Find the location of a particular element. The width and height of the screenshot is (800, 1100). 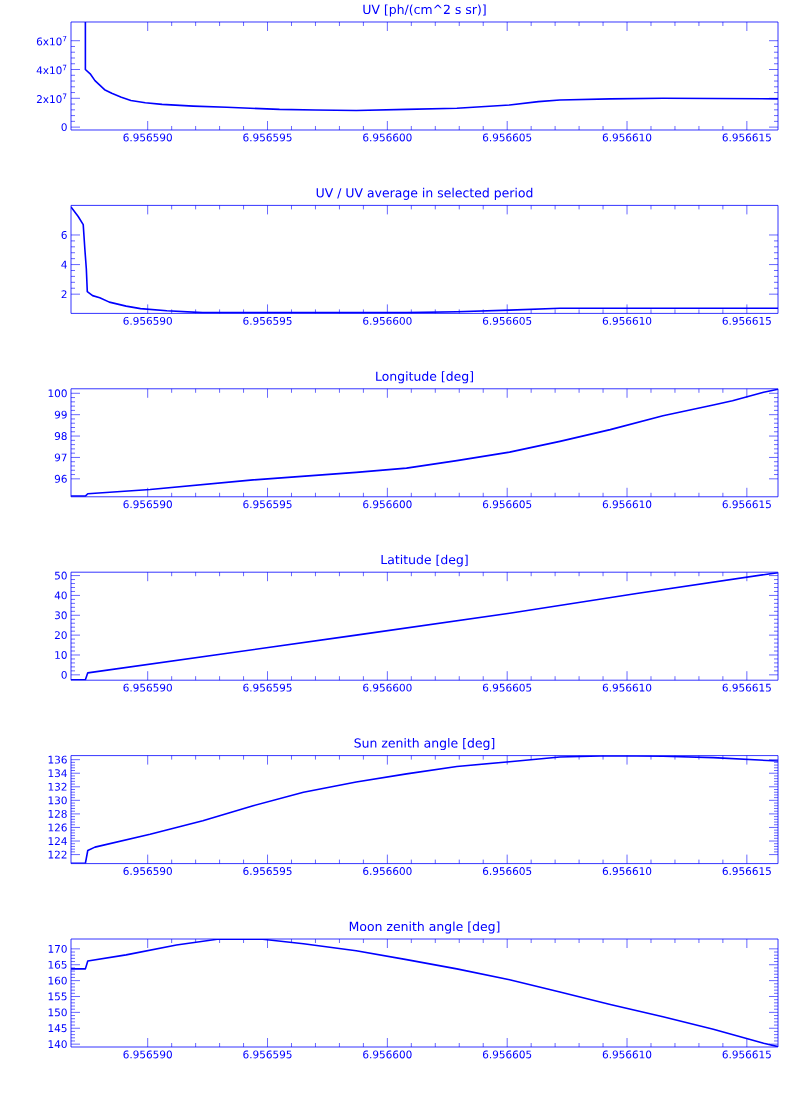

y-tick-label: 165 is located at coordinates (57, 964).